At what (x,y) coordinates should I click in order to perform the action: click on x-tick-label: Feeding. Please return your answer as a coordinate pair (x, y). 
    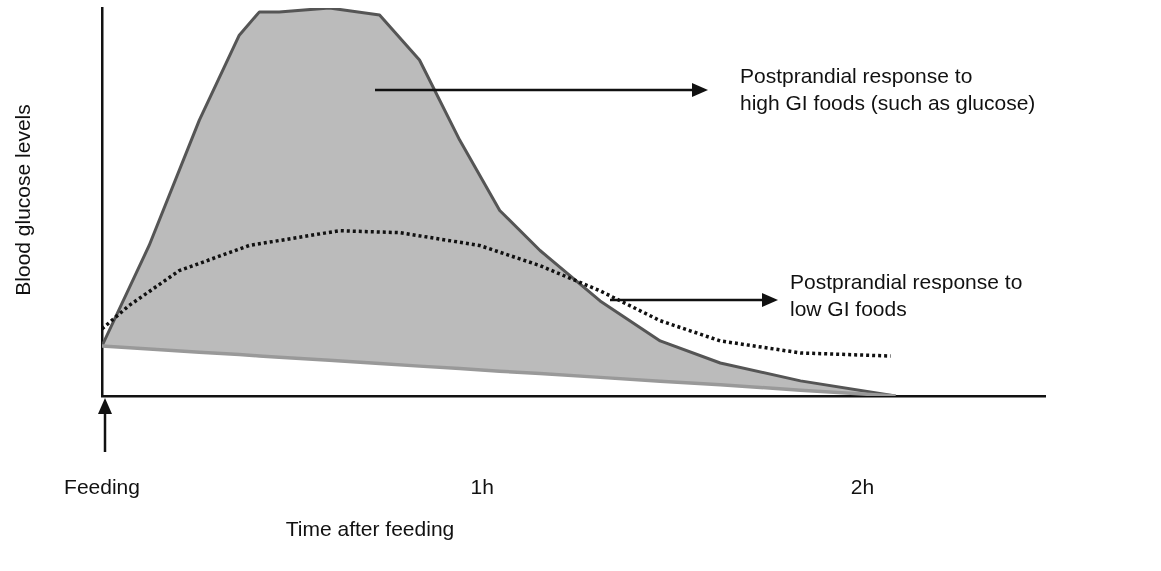
    Looking at the image, I should click on (102, 486).